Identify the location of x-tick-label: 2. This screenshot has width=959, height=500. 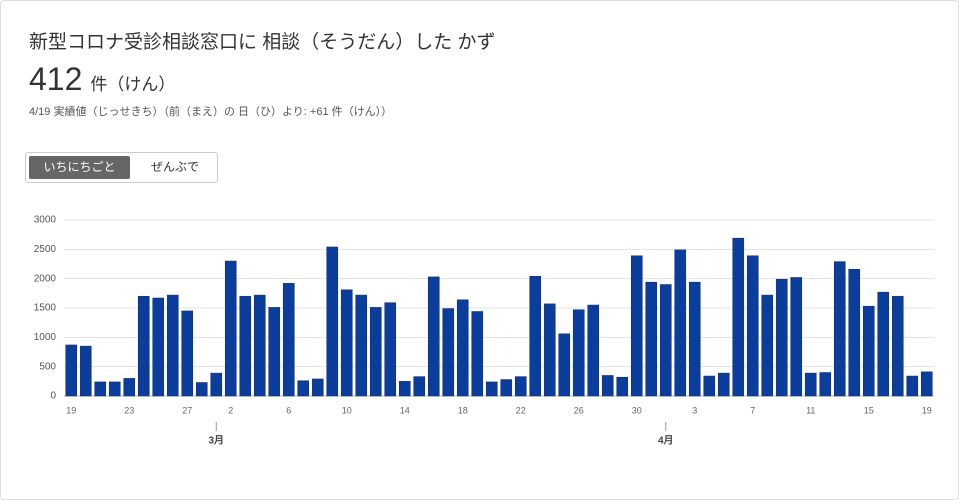
(230, 410).